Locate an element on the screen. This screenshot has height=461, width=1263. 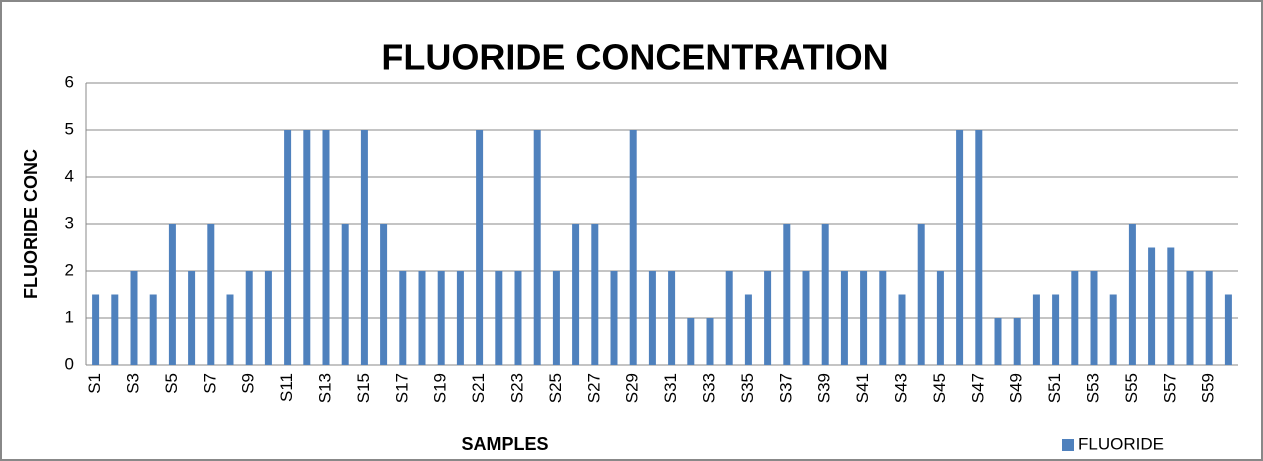
x-tick-label: S41 is located at coordinates (862, 388).